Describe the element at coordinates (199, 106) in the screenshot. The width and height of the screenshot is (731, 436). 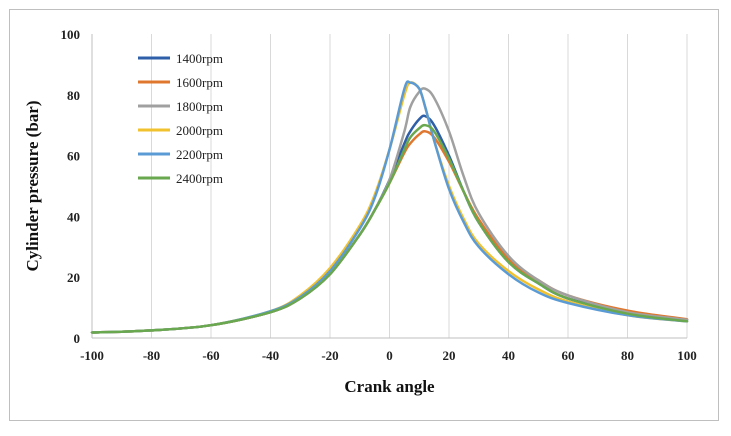
I see `legend-label: 1800rpm` at that location.